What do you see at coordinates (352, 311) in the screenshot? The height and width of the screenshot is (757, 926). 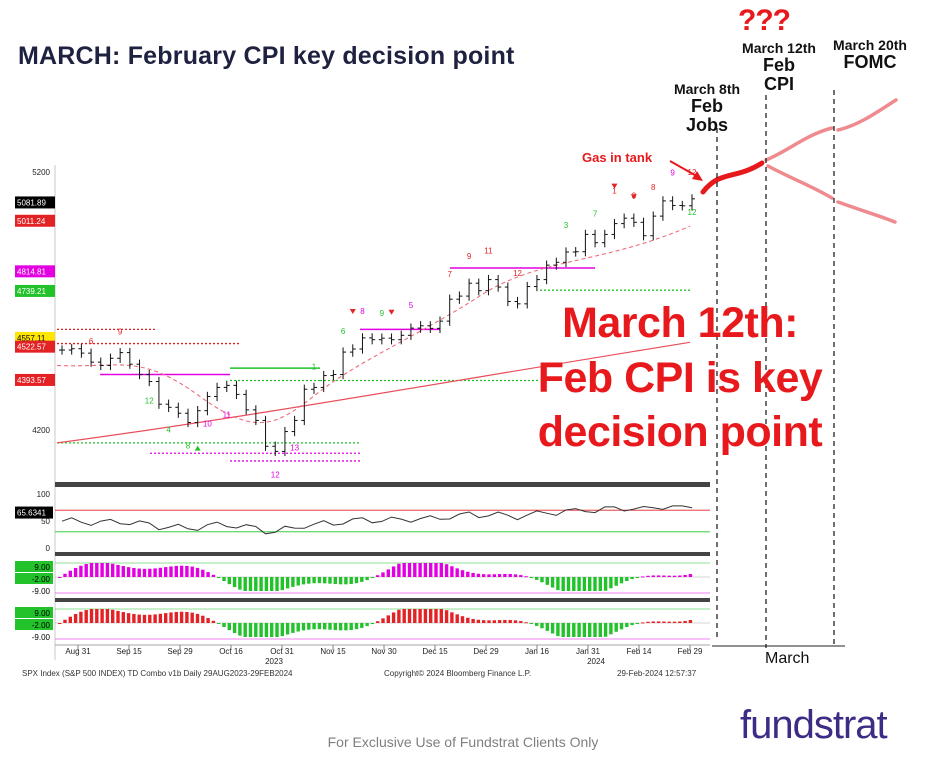 I see `sell-arrow` at bounding box center [352, 311].